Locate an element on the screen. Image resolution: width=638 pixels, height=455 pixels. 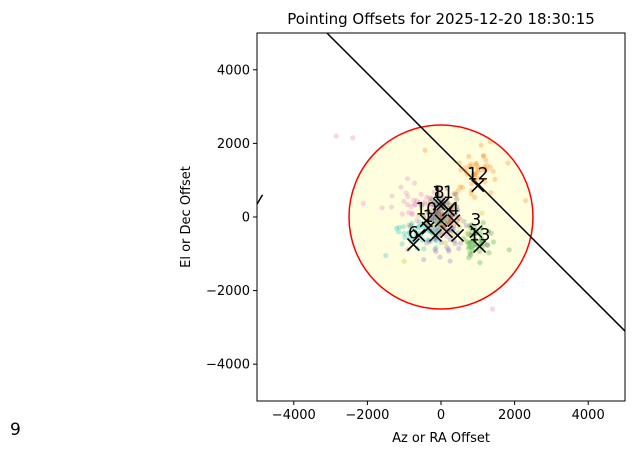
y-tick-label: 2000 is located at coordinates (233, 144).